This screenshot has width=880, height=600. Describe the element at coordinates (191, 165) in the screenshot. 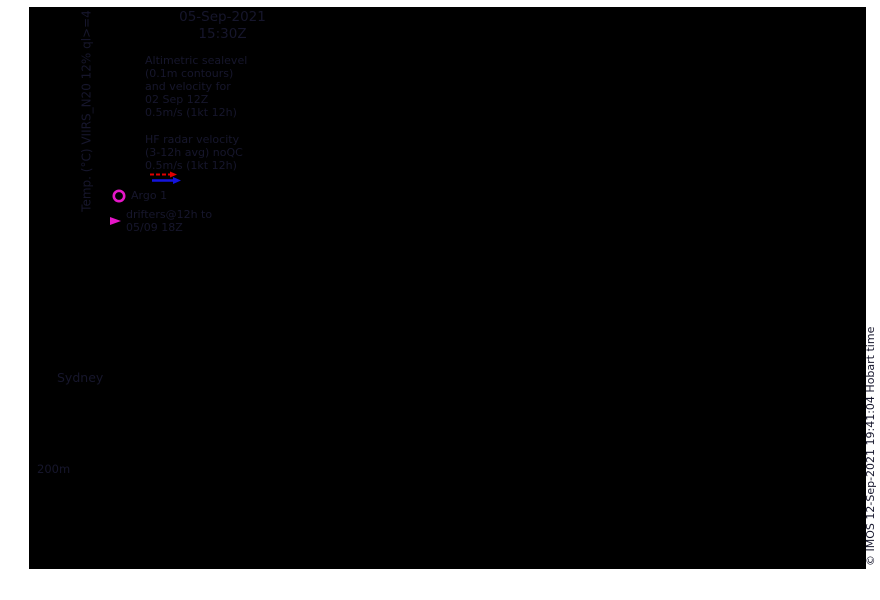

I see `legend-radar-line3: 0.5m/s (1kt 12h)` at that location.